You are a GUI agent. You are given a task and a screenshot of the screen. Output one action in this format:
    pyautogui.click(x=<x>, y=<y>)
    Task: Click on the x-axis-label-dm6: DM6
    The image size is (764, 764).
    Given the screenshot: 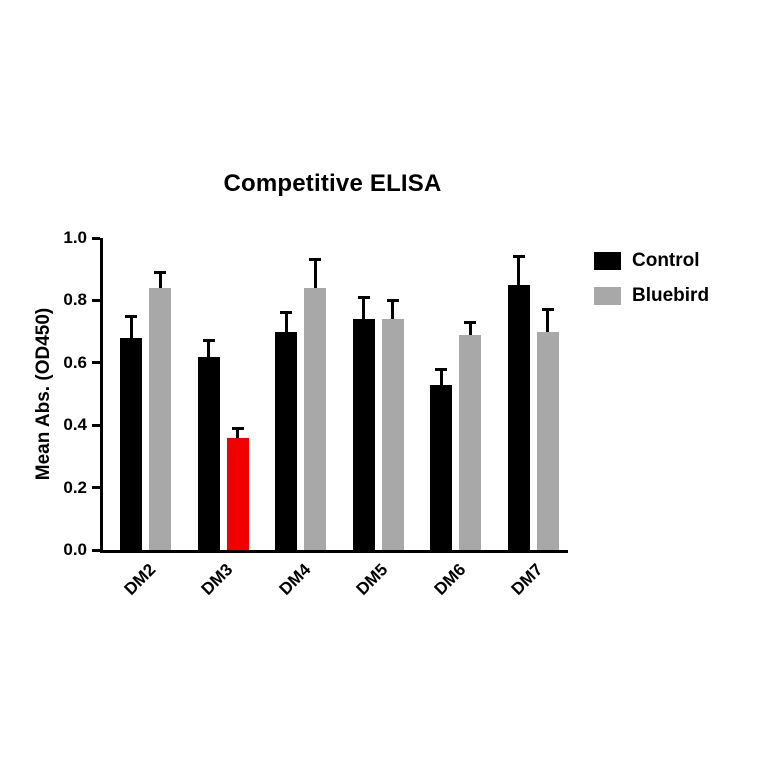 What is the action you would take?
    pyautogui.click(x=449, y=579)
    